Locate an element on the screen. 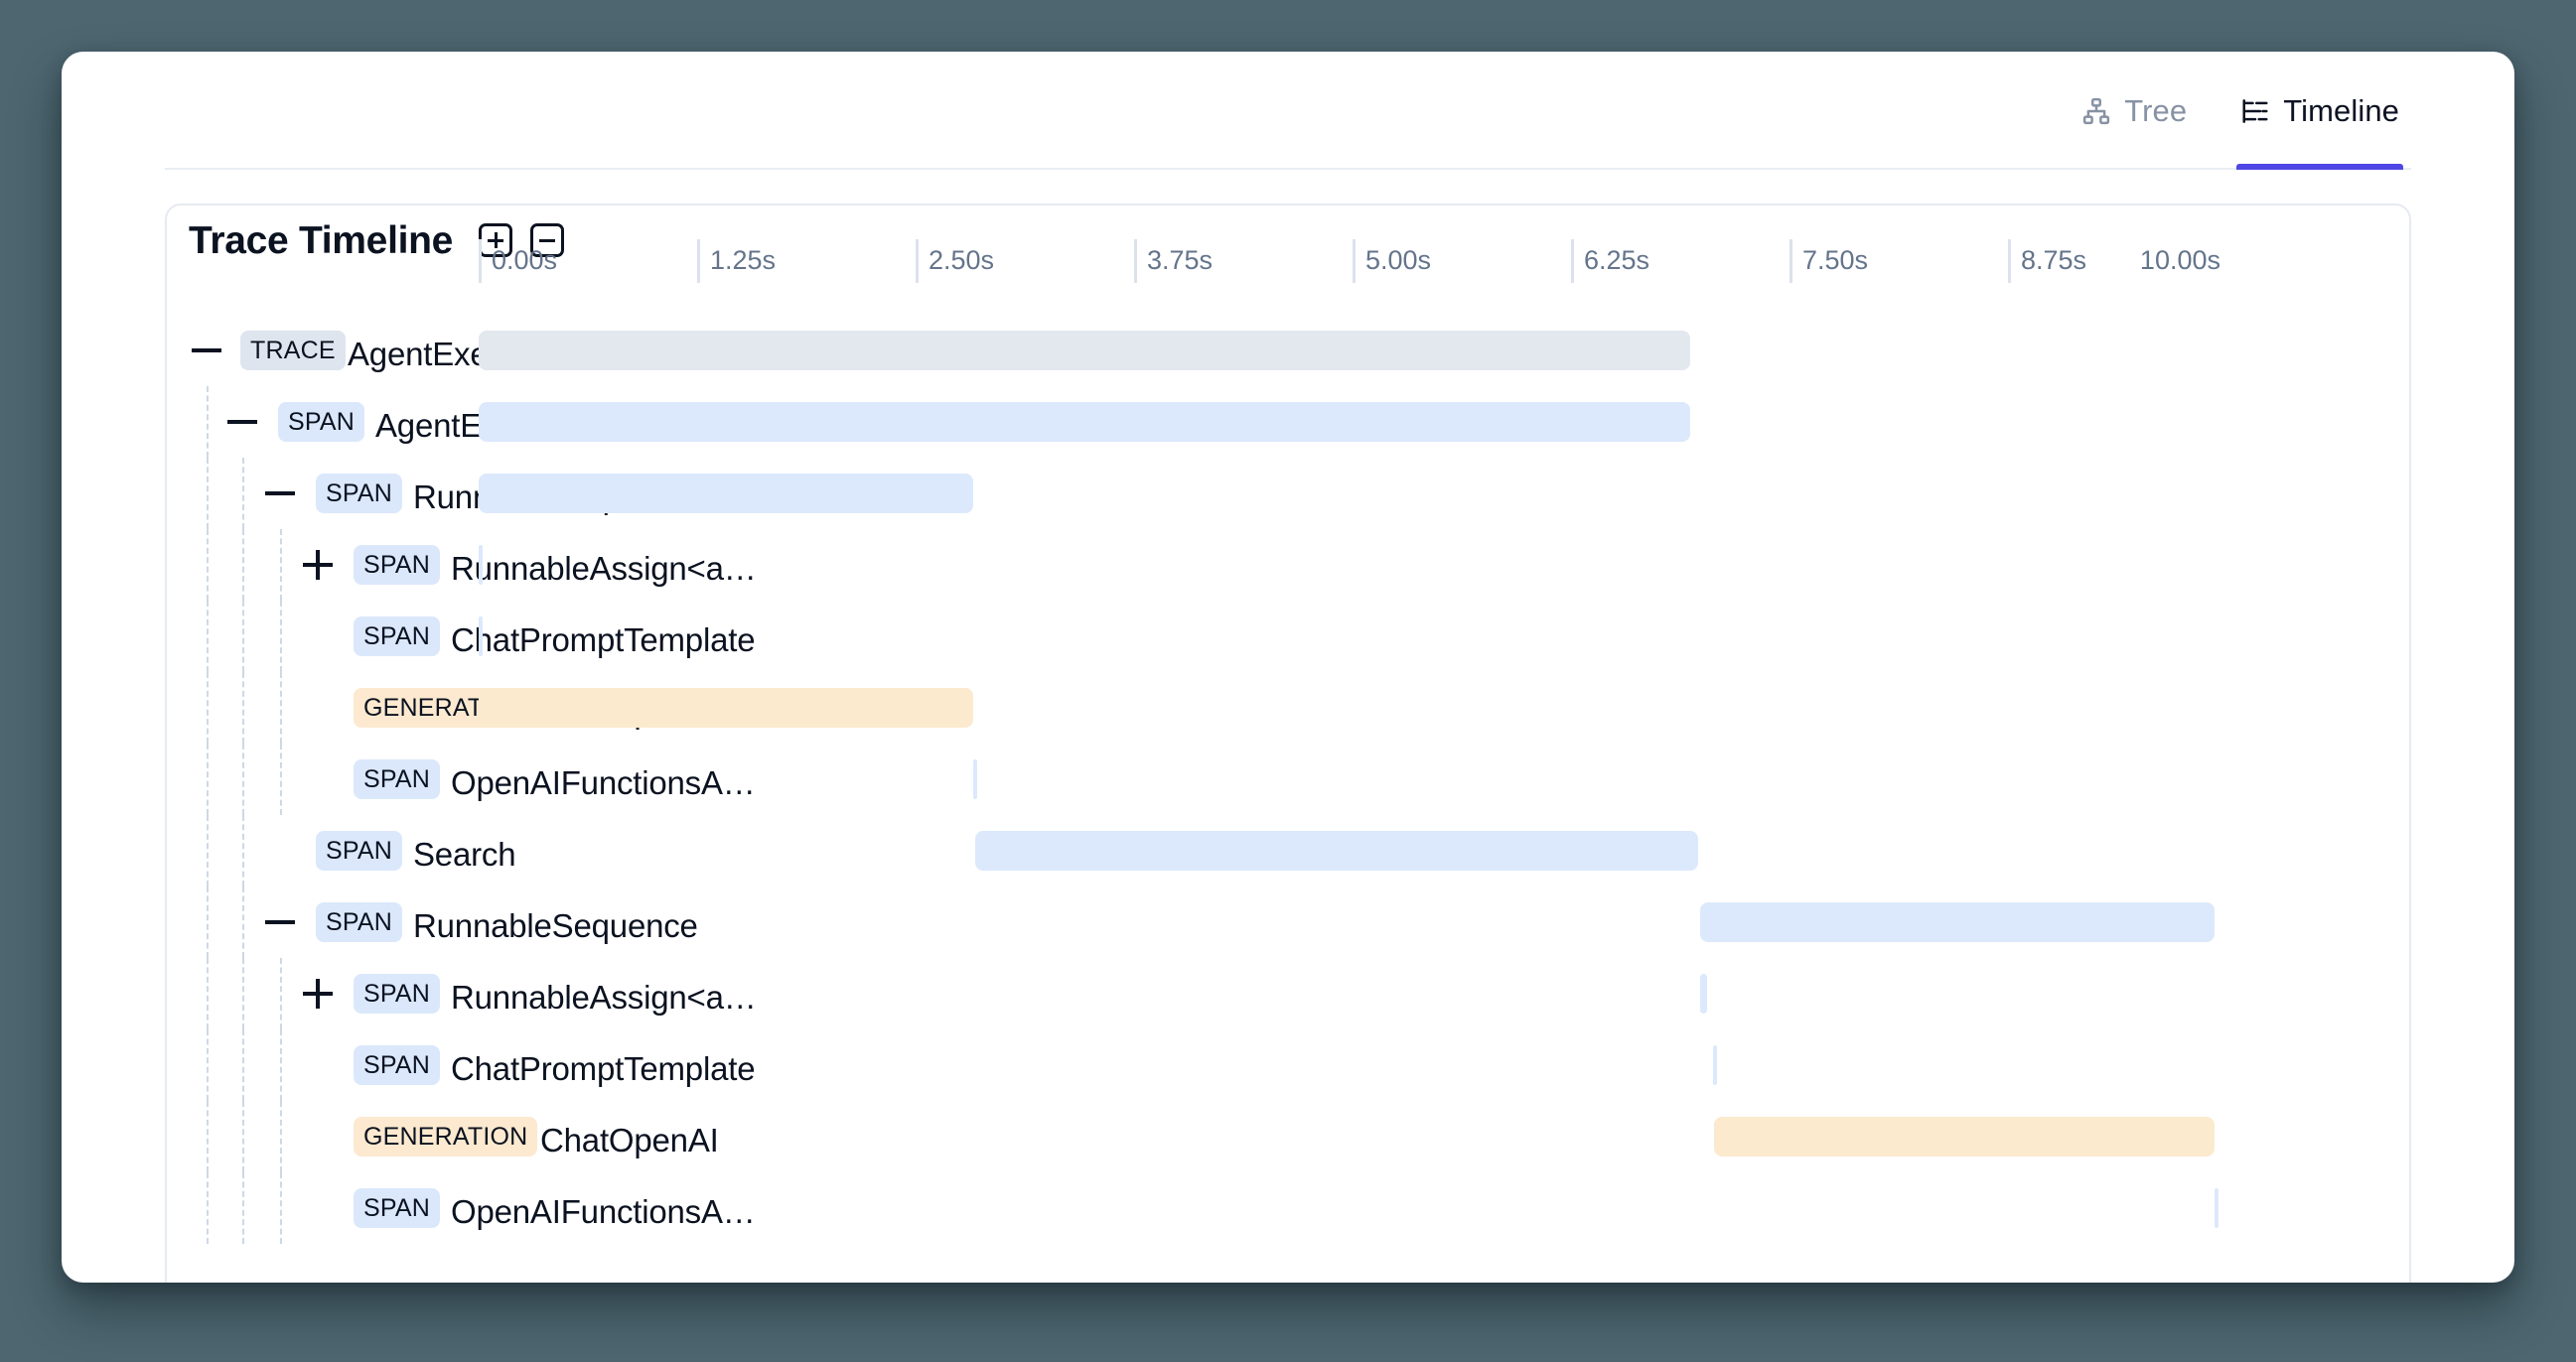 This screenshot has width=2576, height=1362. timeline-row: SPANAgentExecutor is located at coordinates (1288, 422).